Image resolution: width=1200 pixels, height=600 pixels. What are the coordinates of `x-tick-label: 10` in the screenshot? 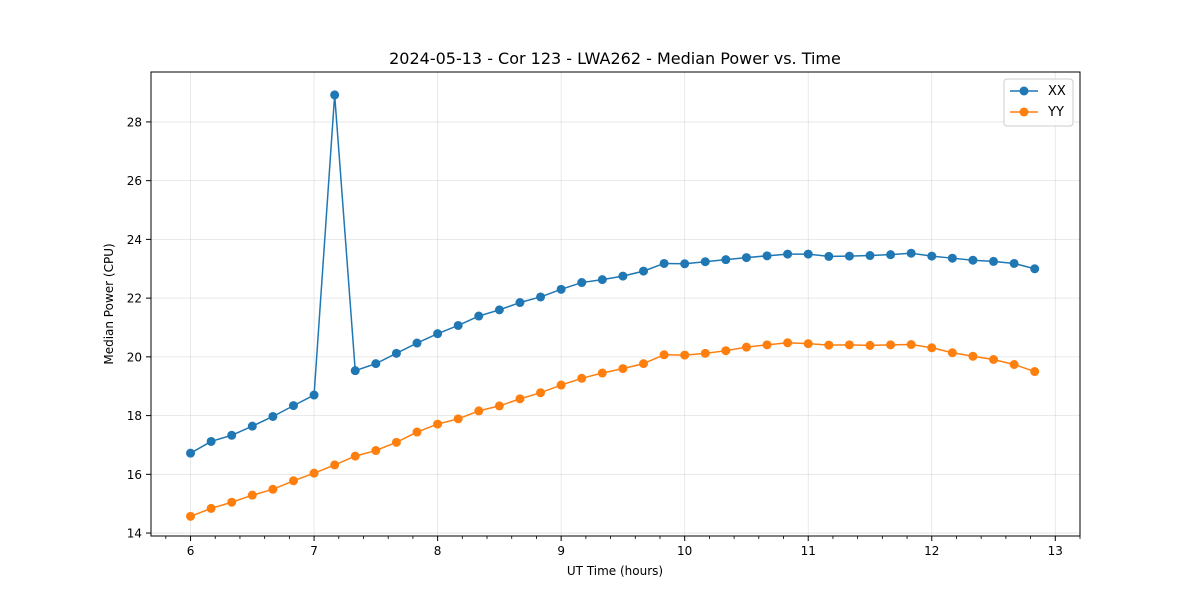 It's located at (684, 551).